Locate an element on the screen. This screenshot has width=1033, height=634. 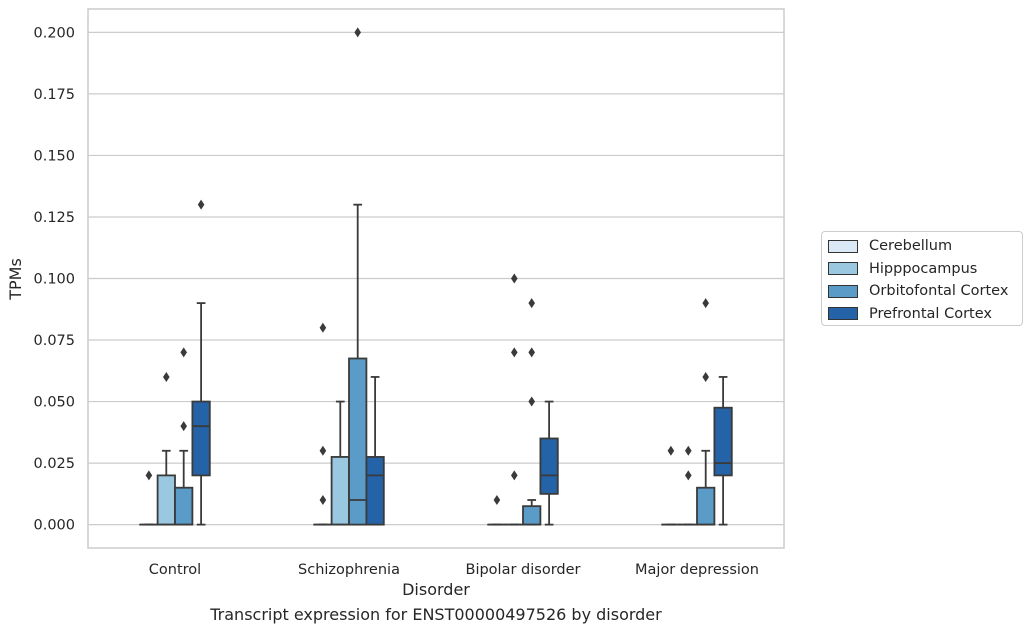
legend-label: Prefrontal Cortex is located at coordinates (930, 313).